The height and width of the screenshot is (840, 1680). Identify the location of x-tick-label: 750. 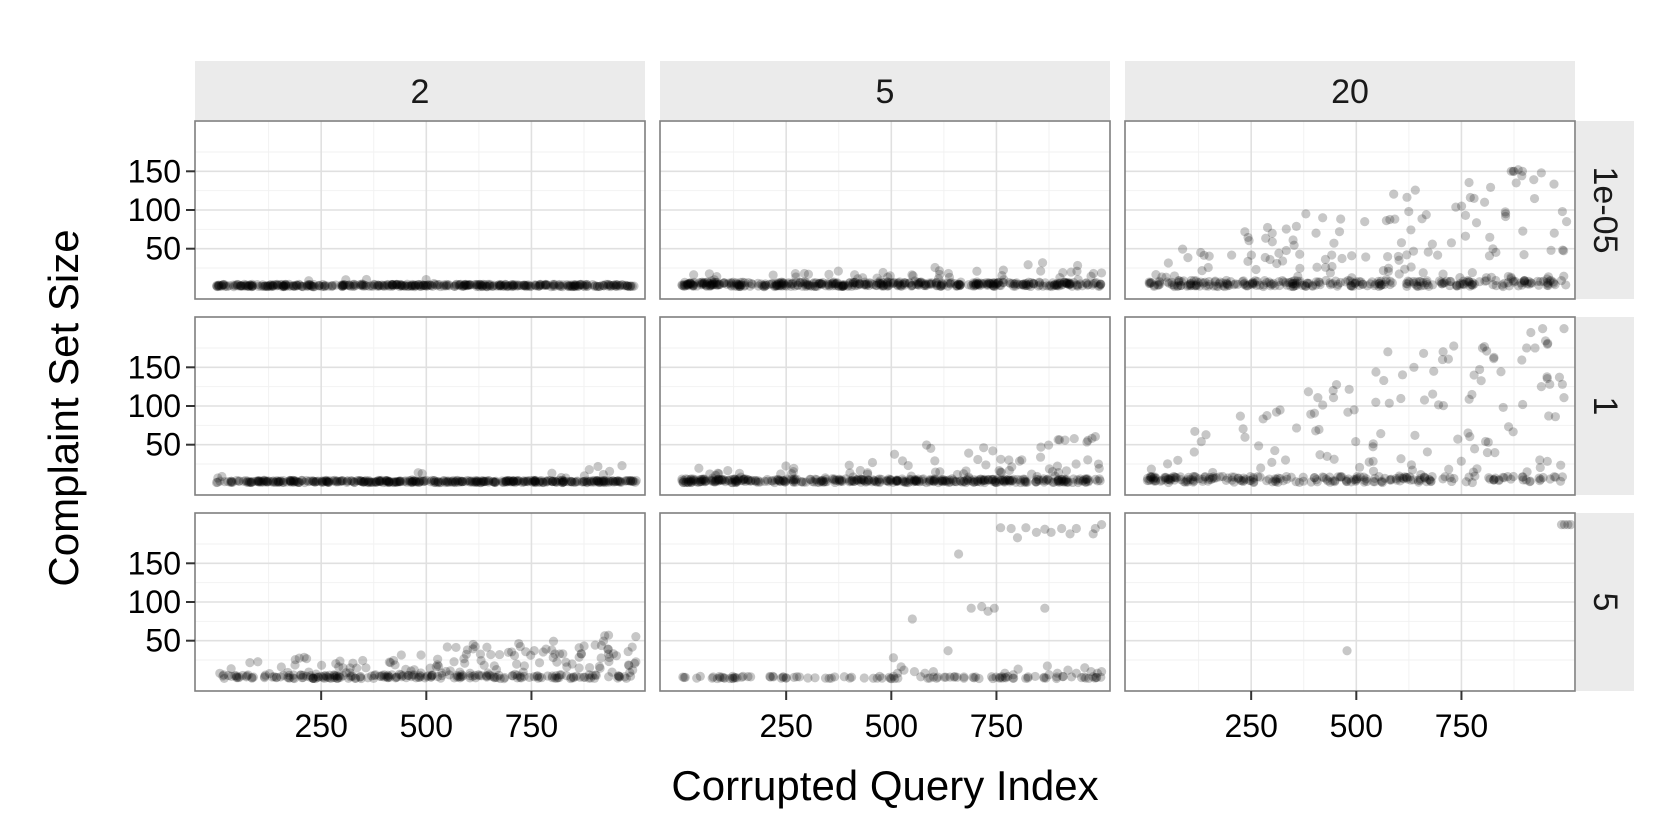
(531, 726).